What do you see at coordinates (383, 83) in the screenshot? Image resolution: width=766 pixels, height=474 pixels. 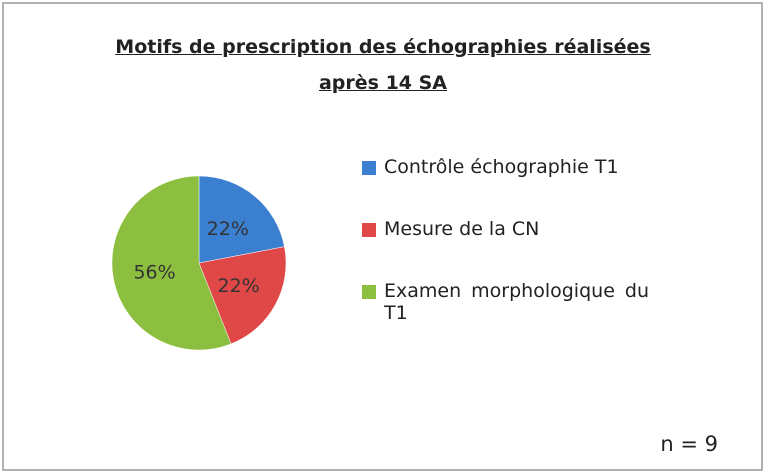 I see `chart-title: après 14 SA` at bounding box center [383, 83].